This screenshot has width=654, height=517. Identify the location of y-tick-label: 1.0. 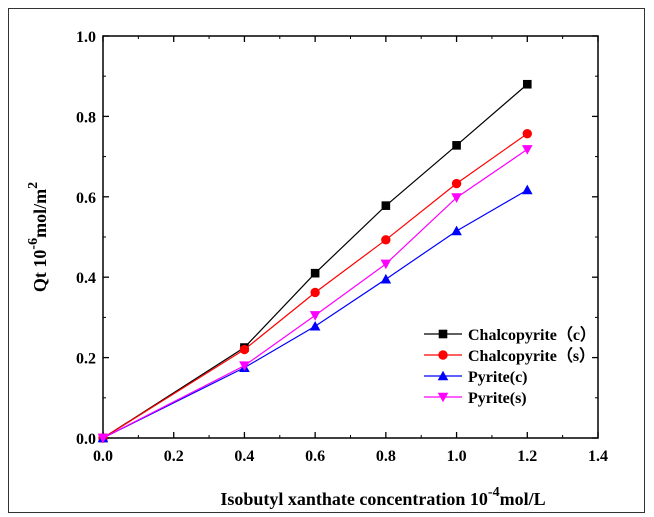
(86, 37).